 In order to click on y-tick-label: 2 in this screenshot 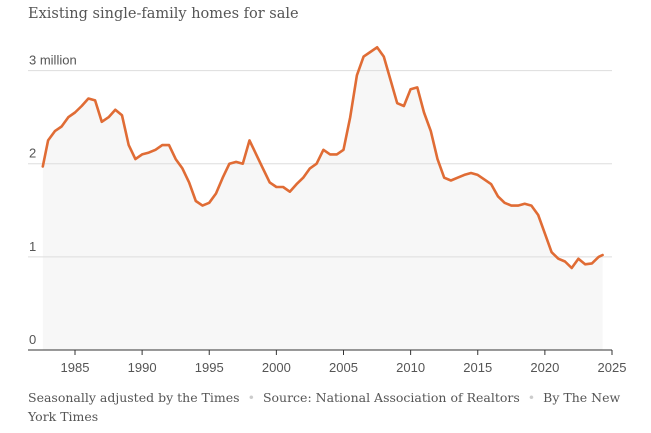, I will do `click(32, 153)`.